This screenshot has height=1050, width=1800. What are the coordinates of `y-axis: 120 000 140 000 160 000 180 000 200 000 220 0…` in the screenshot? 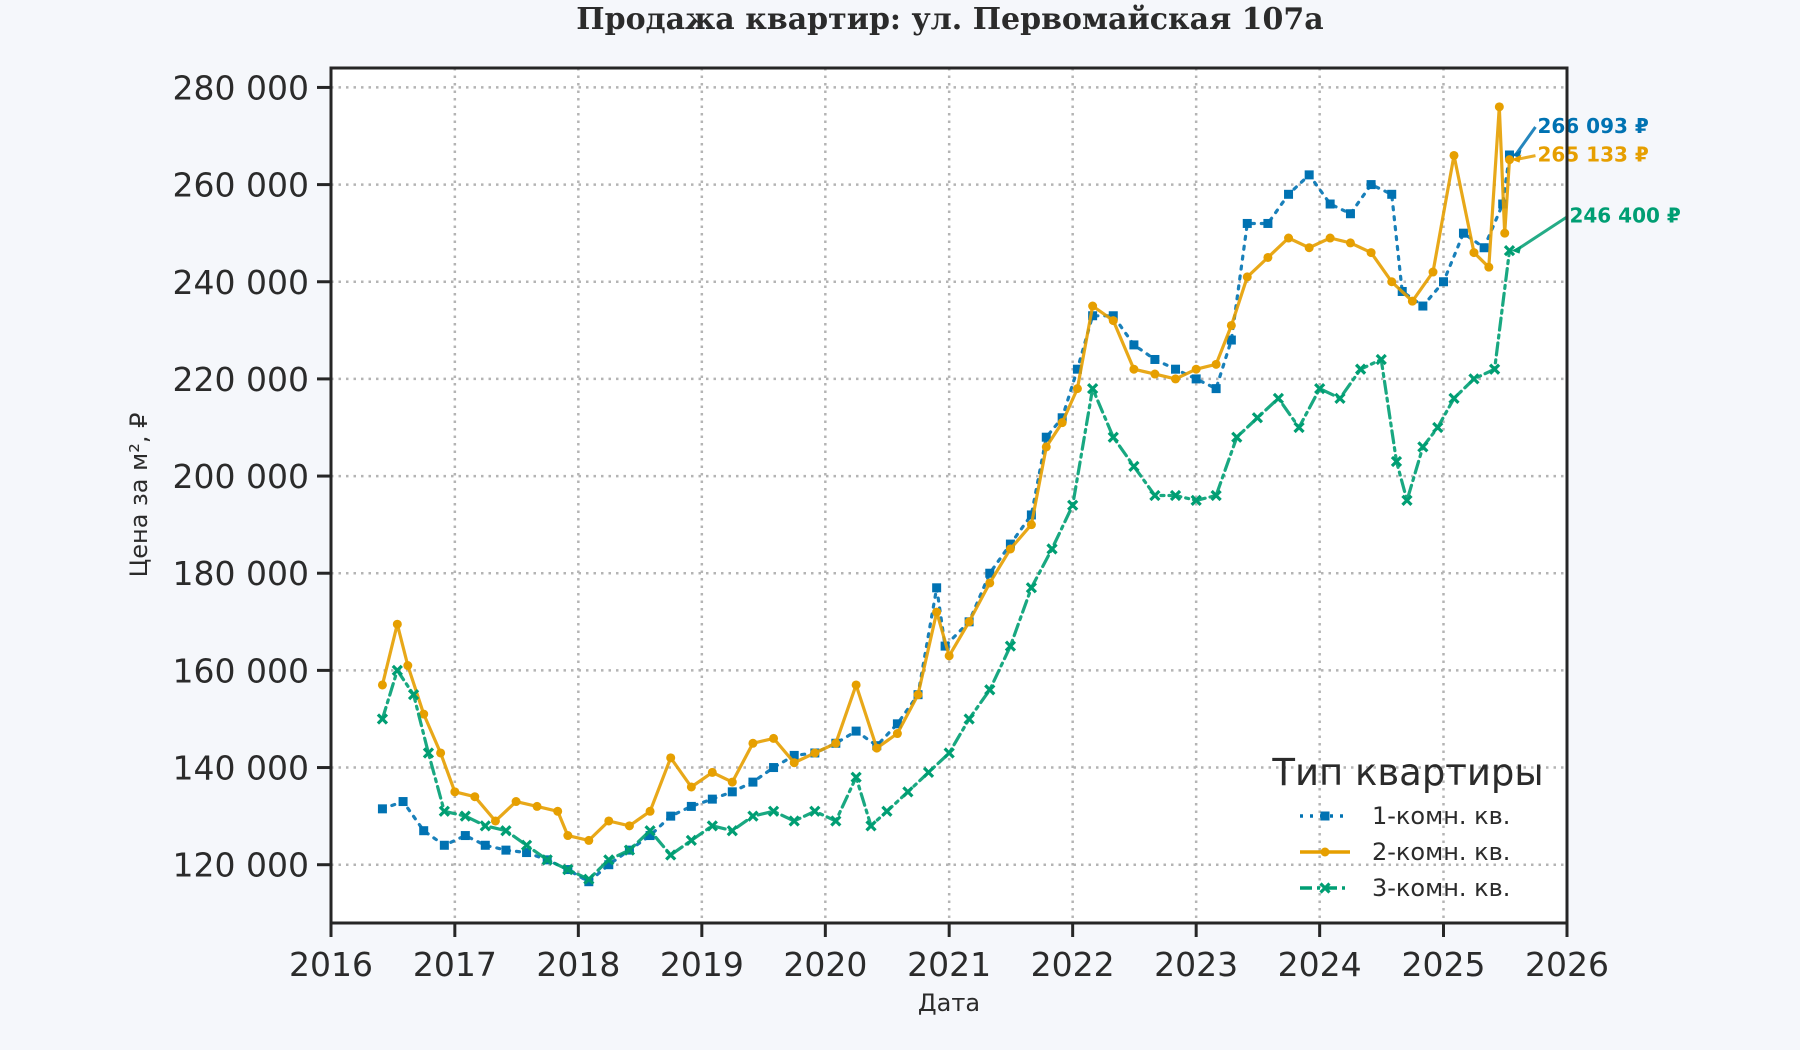 It's located at (252, 476).